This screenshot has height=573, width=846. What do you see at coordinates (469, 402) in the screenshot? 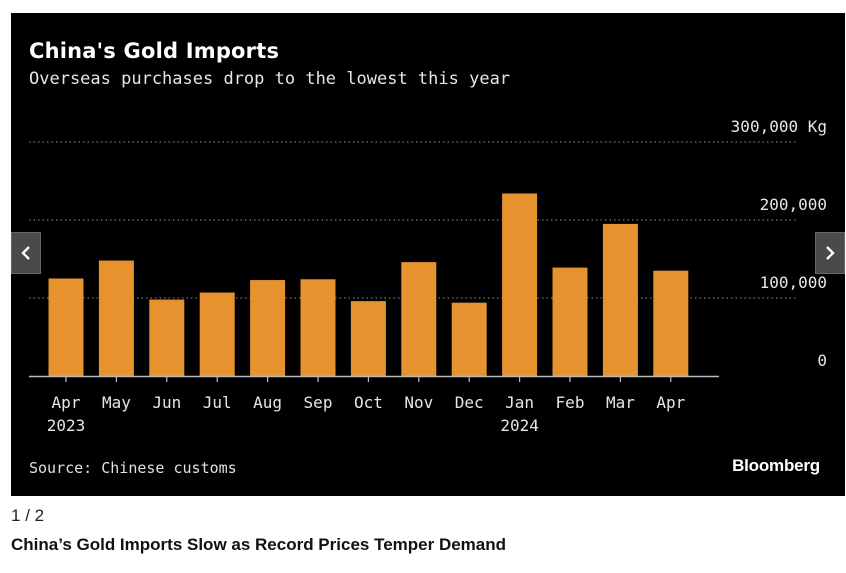
I see `x-tick-label: Dec` at bounding box center [469, 402].